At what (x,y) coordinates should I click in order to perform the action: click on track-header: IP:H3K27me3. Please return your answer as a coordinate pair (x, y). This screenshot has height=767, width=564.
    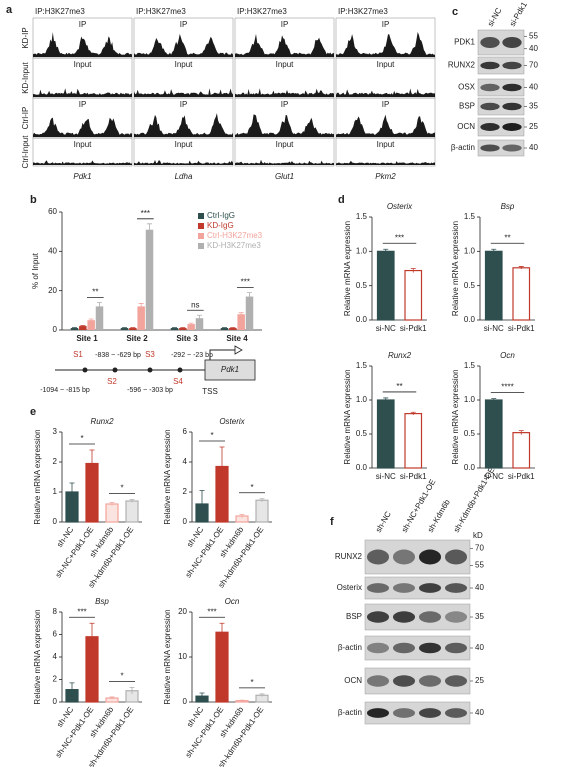
    Looking at the image, I should click on (60, 11).